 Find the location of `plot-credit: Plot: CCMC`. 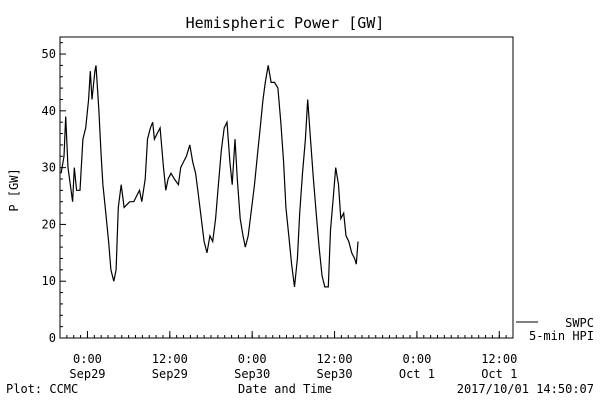

plot-credit: Plot: CCMC is located at coordinates (42, 389).